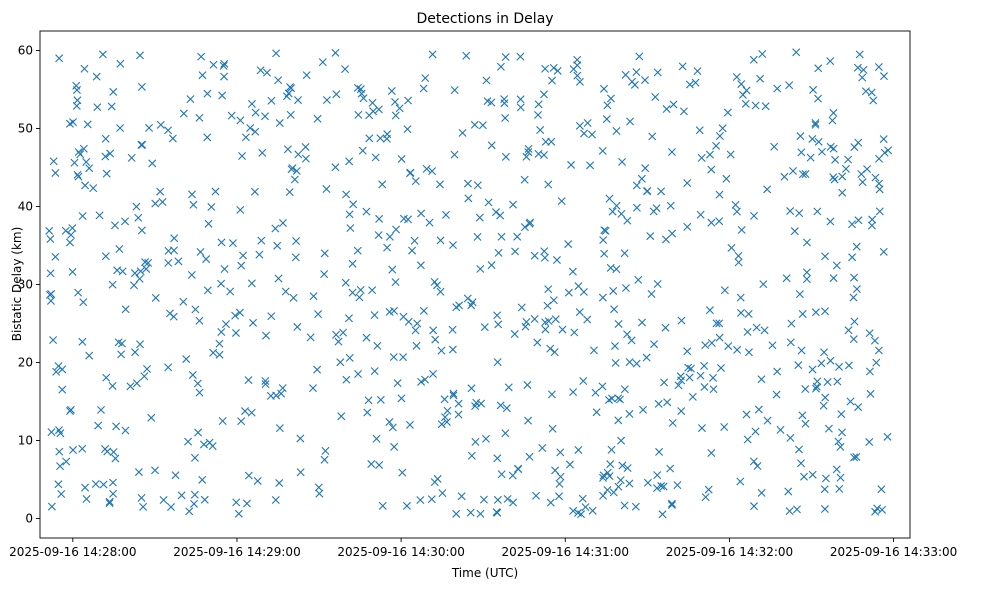  I want to click on y-tick-label: 10, so click(25, 441).